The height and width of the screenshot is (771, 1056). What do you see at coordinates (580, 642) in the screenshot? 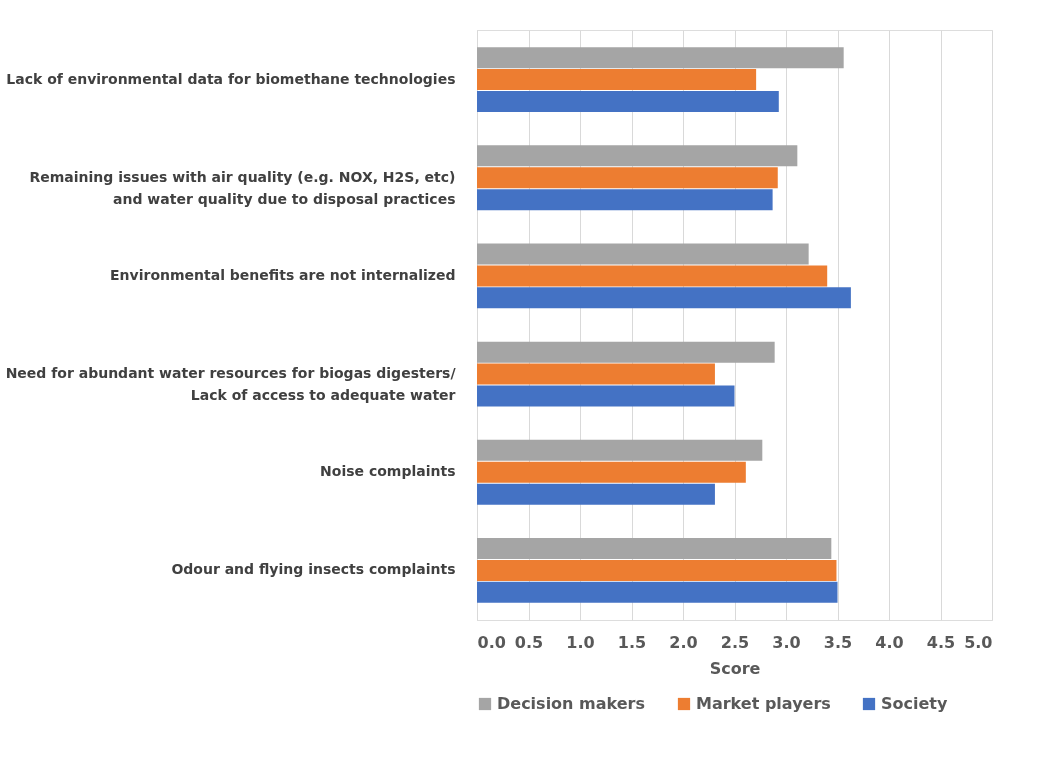
I see `x-tick-label: 1.0` at bounding box center [580, 642].